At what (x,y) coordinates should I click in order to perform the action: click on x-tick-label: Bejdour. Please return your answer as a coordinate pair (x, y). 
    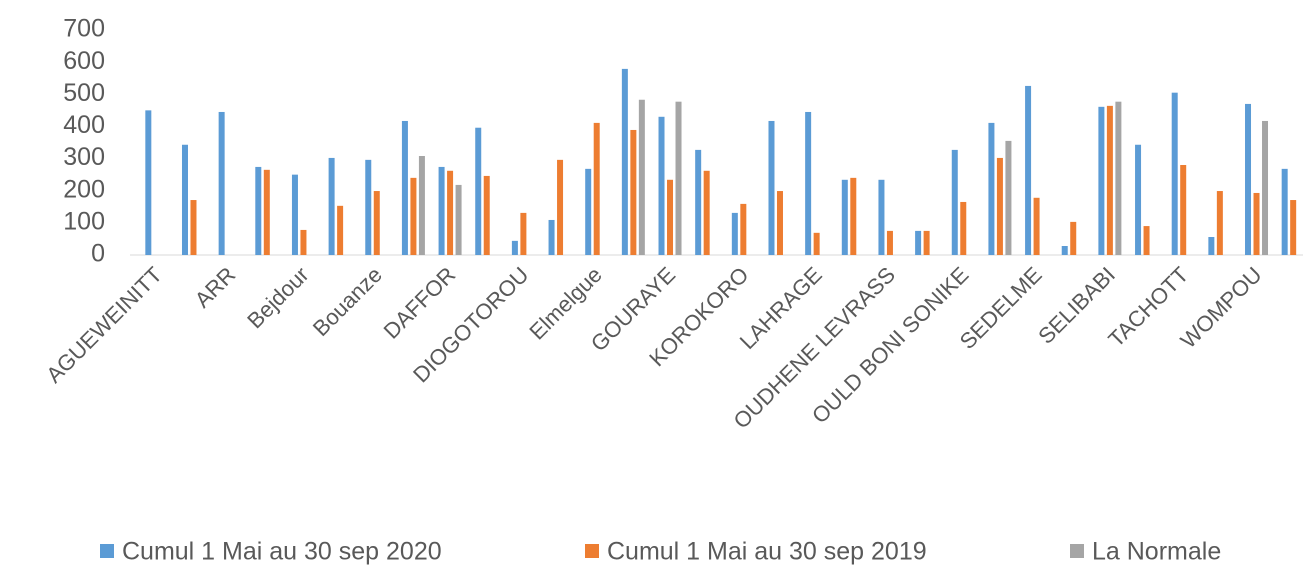
    Looking at the image, I should click on (277, 297).